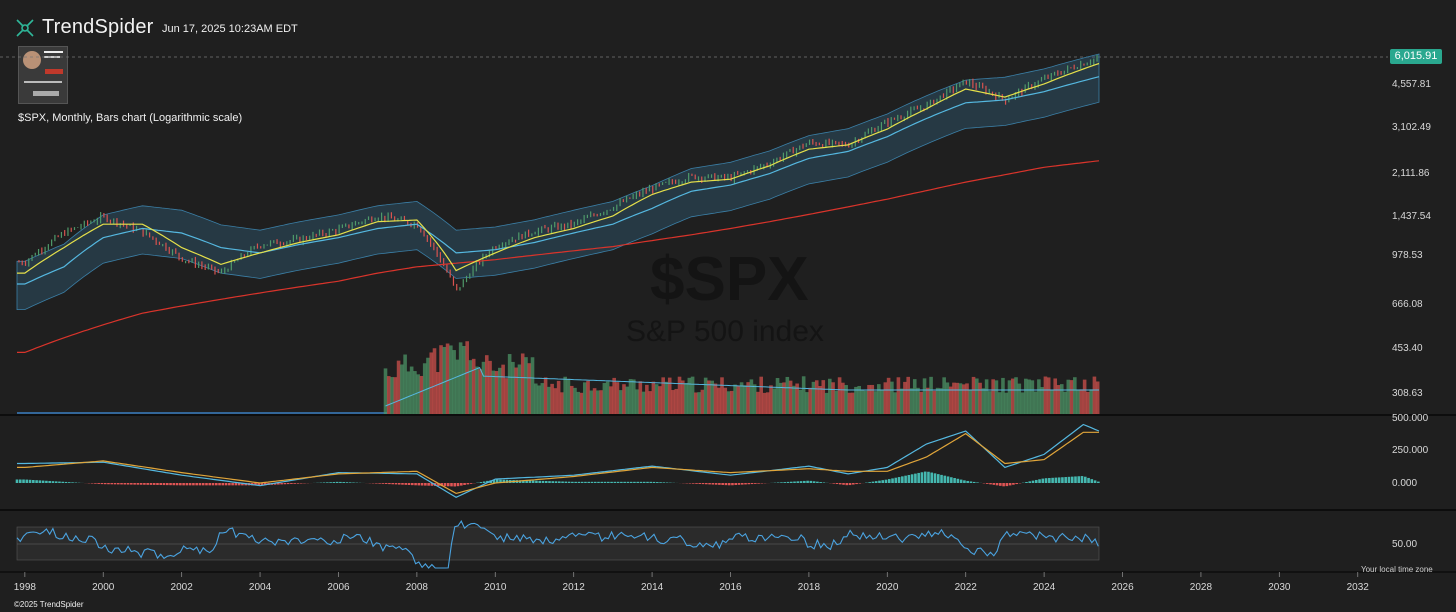 The image size is (1456, 612). What do you see at coordinates (725, 331) in the screenshot?
I see `watermark-name: S&P 500 index` at bounding box center [725, 331].